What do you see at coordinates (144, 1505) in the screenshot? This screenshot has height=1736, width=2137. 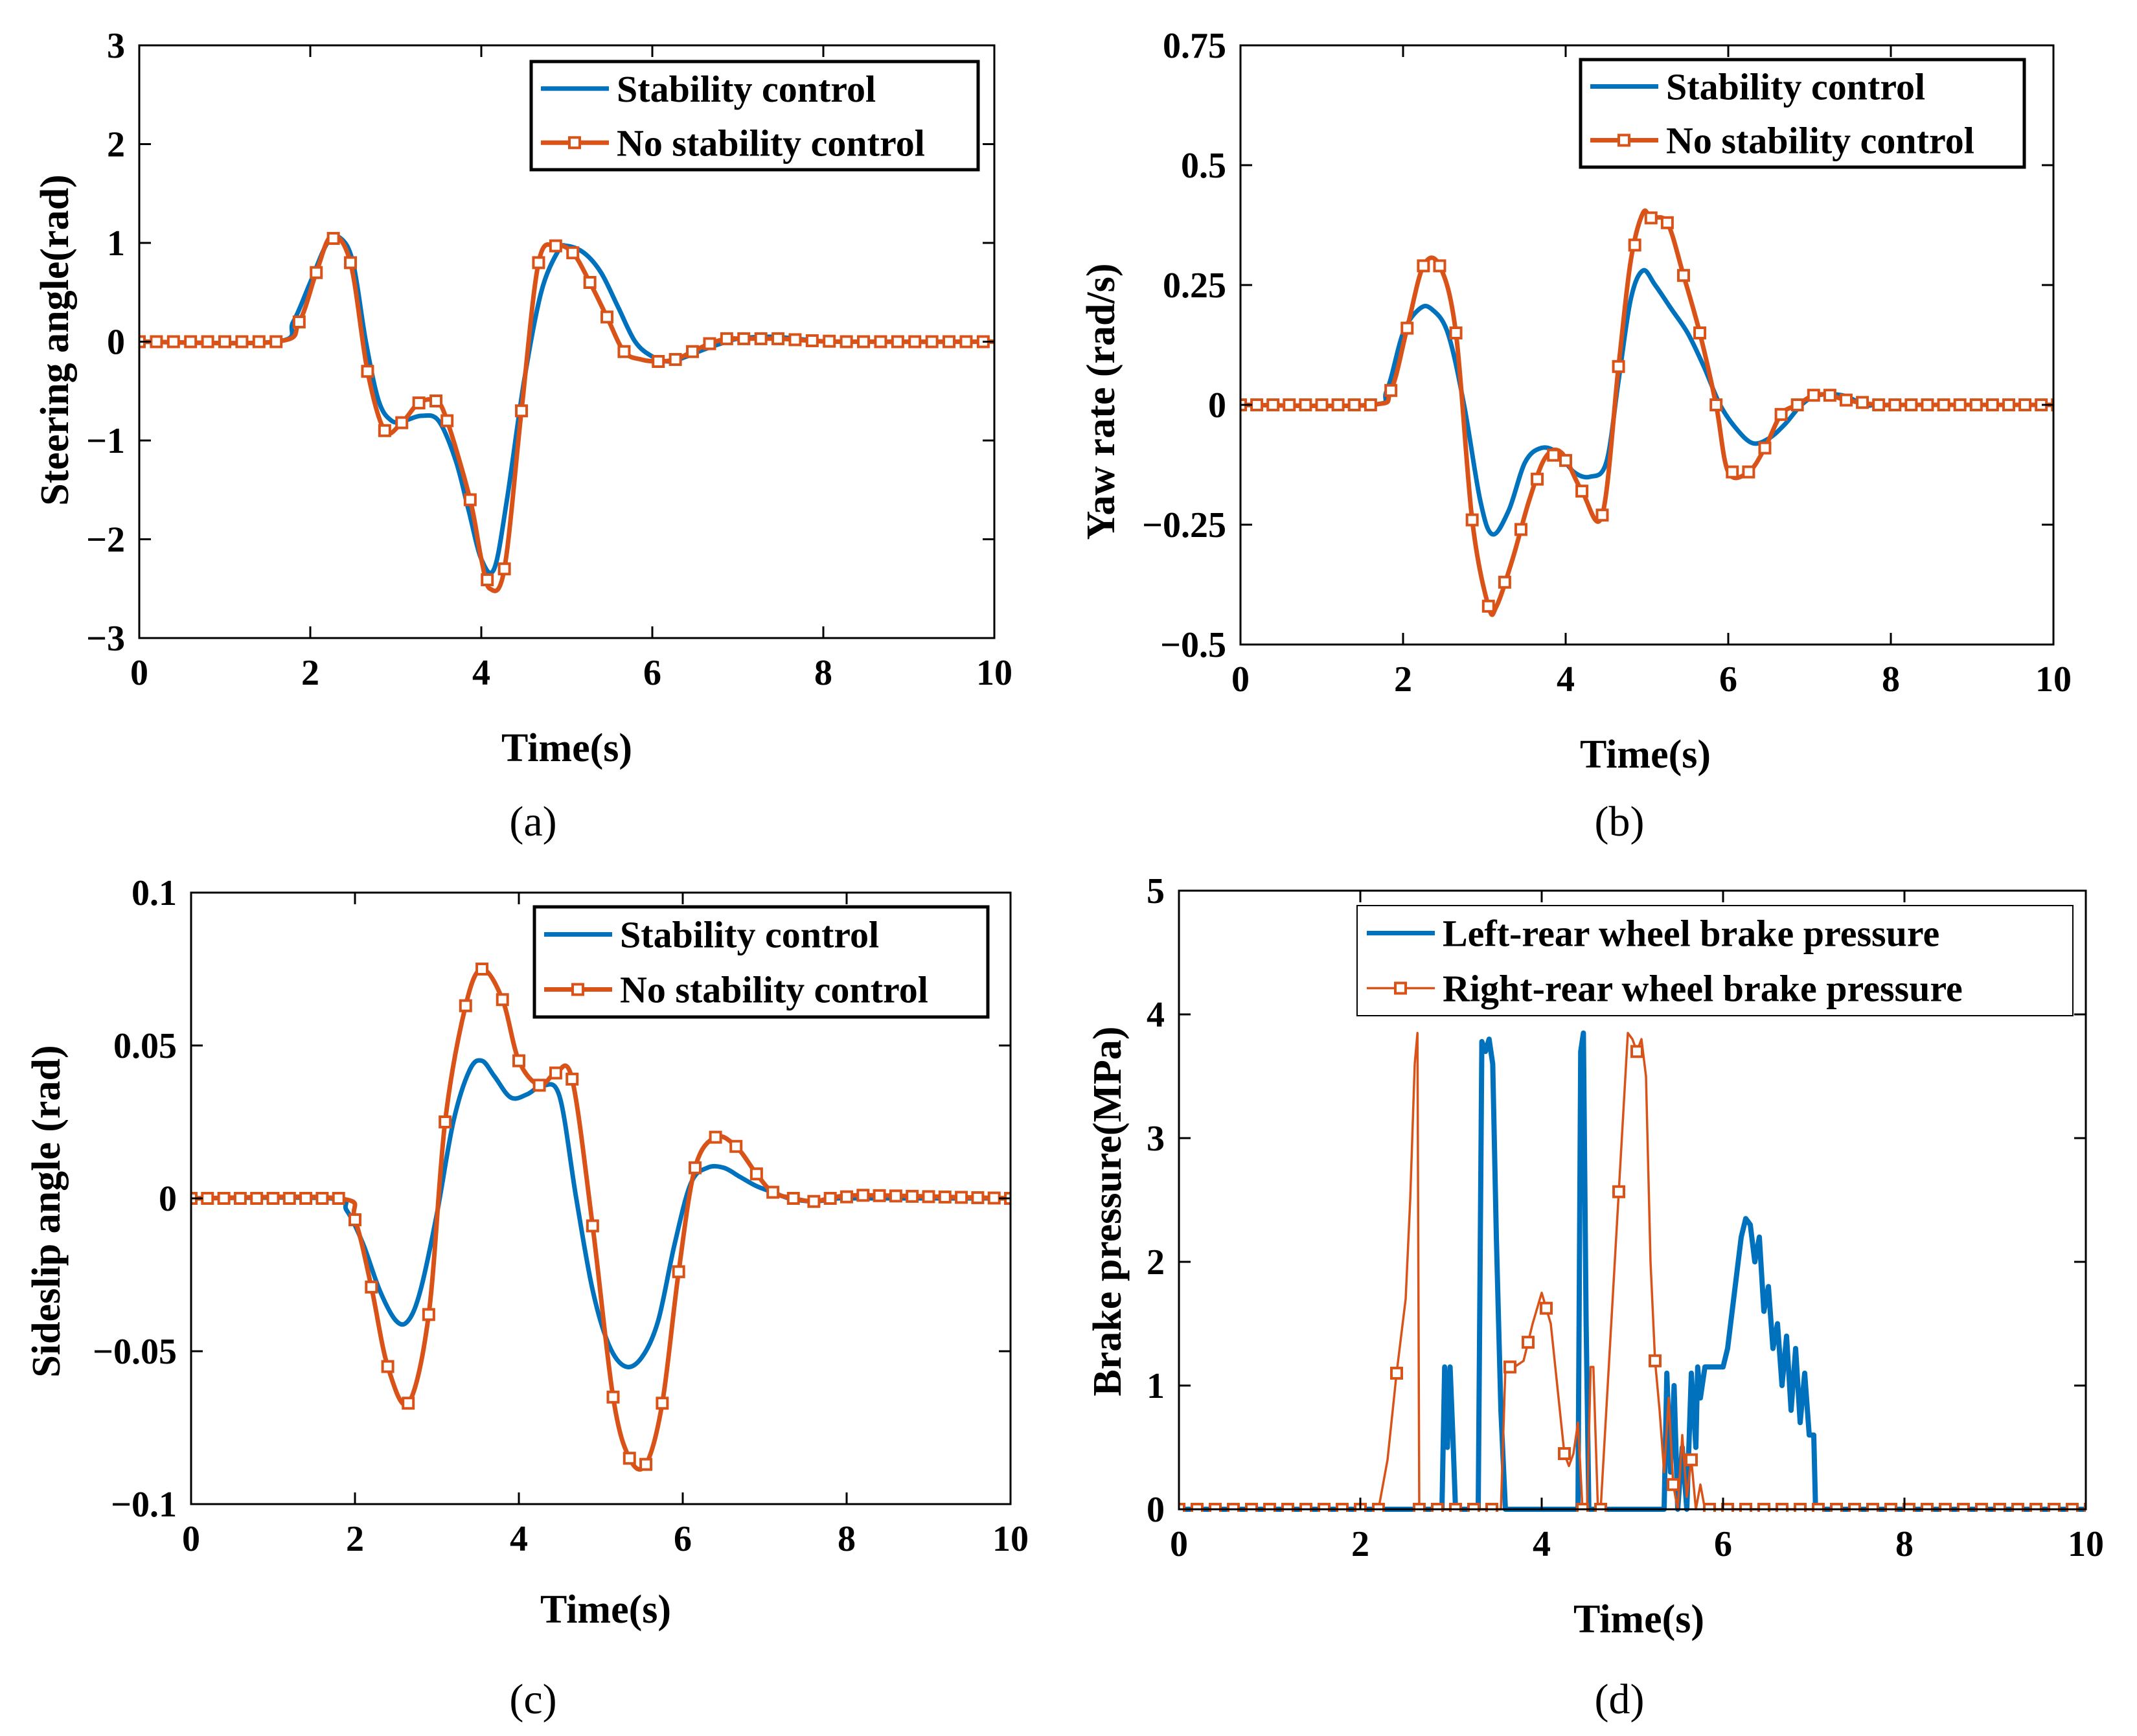 I see `y-tick-label: −0.1` at bounding box center [144, 1505].